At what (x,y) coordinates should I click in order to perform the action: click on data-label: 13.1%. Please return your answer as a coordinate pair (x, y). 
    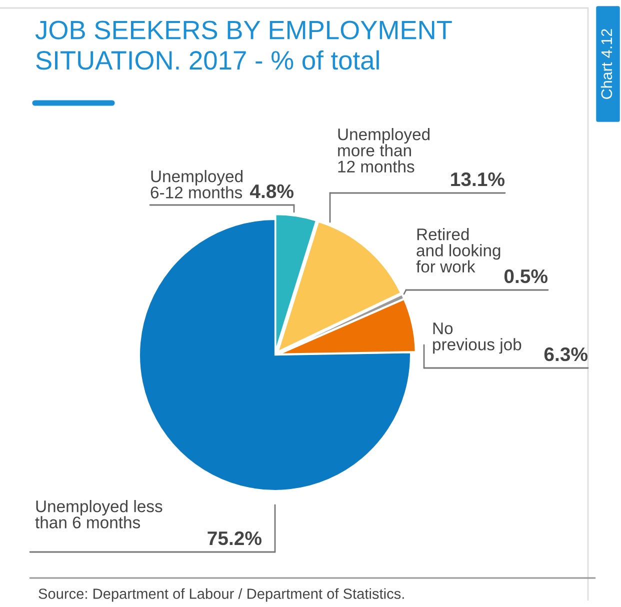
    Looking at the image, I should click on (477, 179).